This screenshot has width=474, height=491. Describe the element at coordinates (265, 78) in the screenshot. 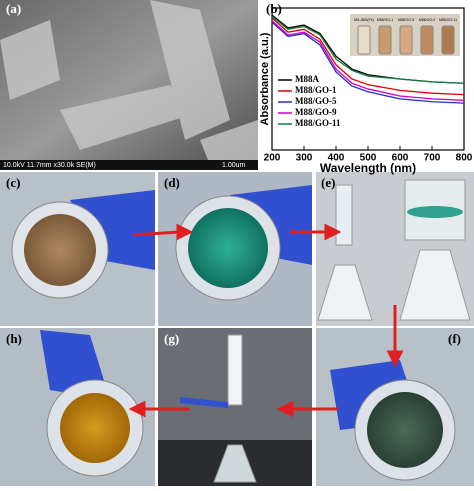

I see `y-axis-label: Absorbance (a.u.)` at that location.